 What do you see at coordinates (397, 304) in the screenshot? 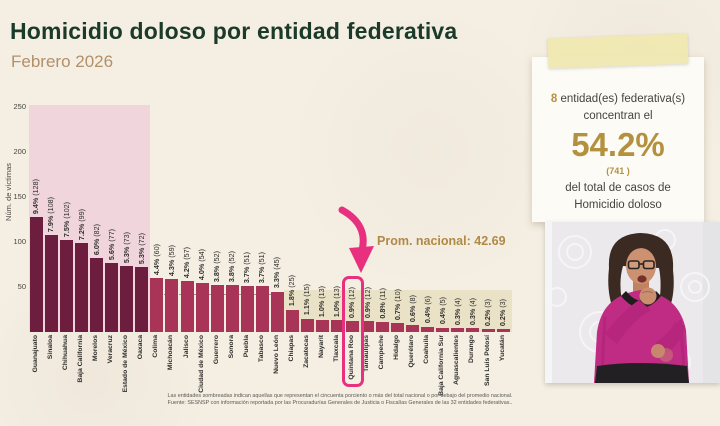
I see `bar-value-label: 0.7% (10)` at bounding box center [397, 304].